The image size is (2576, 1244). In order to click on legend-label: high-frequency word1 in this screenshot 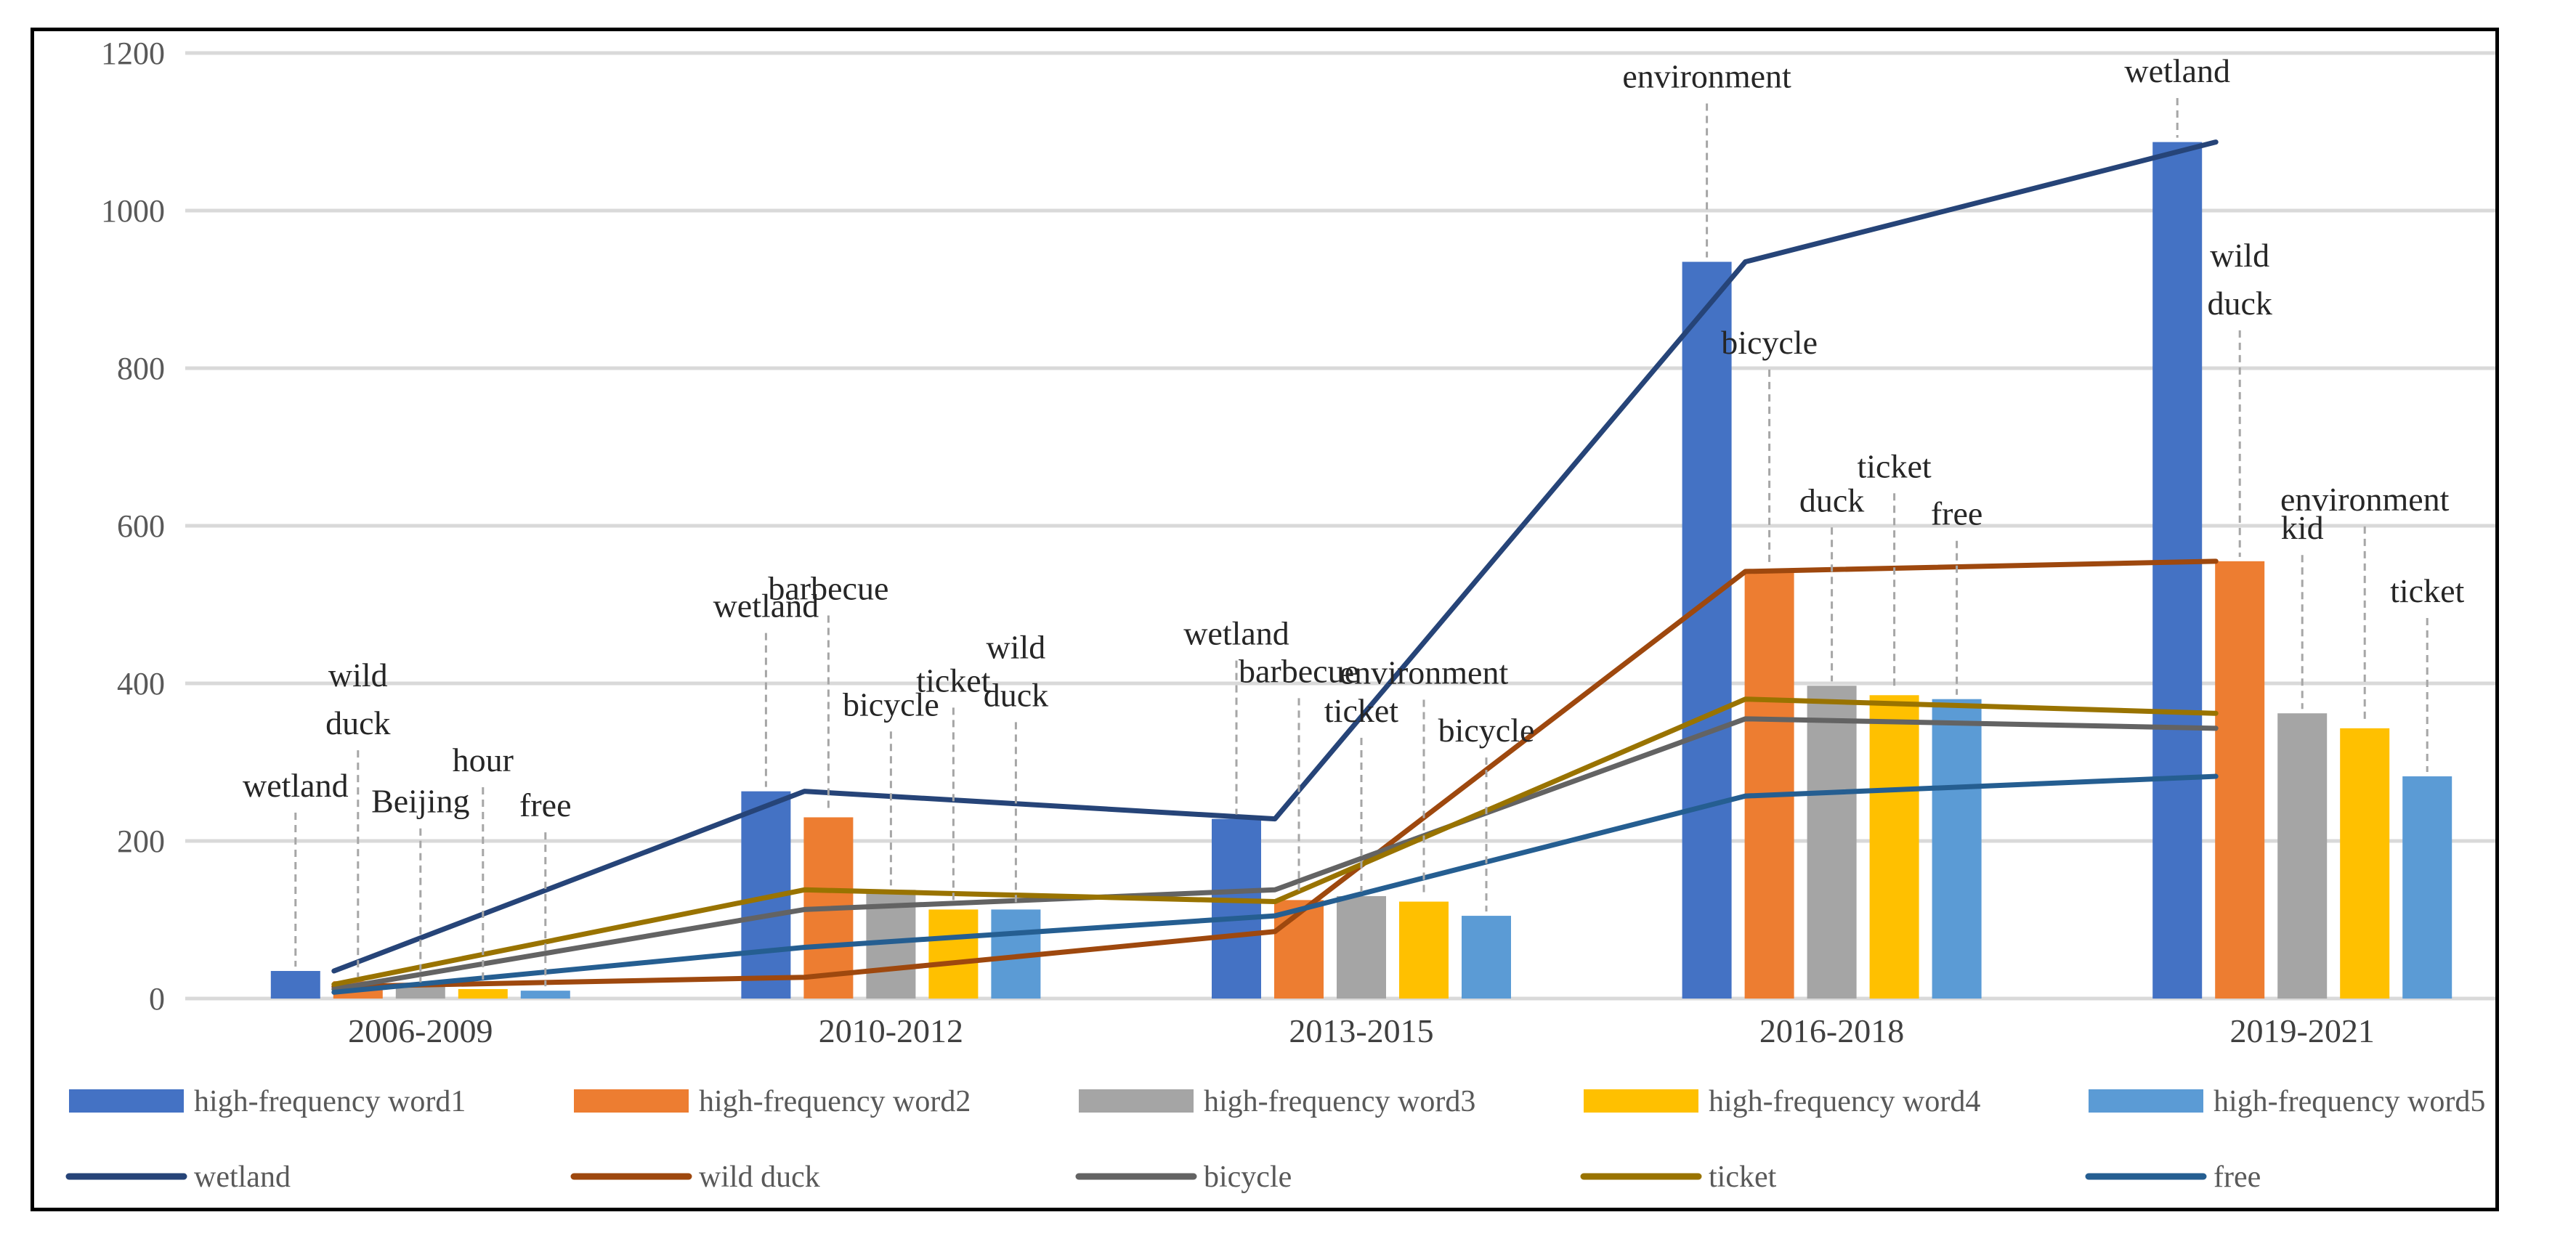, I will do `click(330, 1101)`.